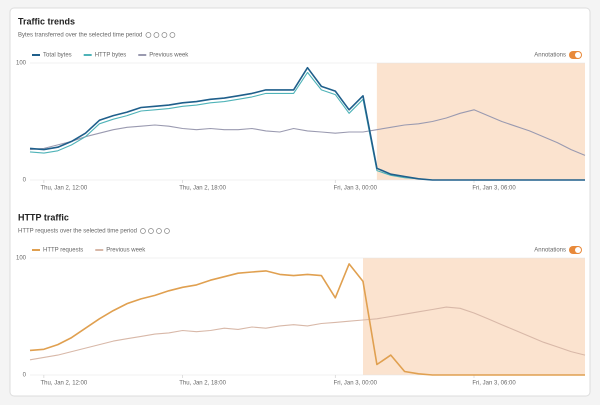 The width and height of the screenshot is (600, 405). What do you see at coordinates (46, 21) in the screenshot?
I see `chart-title: Traffic trends` at bounding box center [46, 21].